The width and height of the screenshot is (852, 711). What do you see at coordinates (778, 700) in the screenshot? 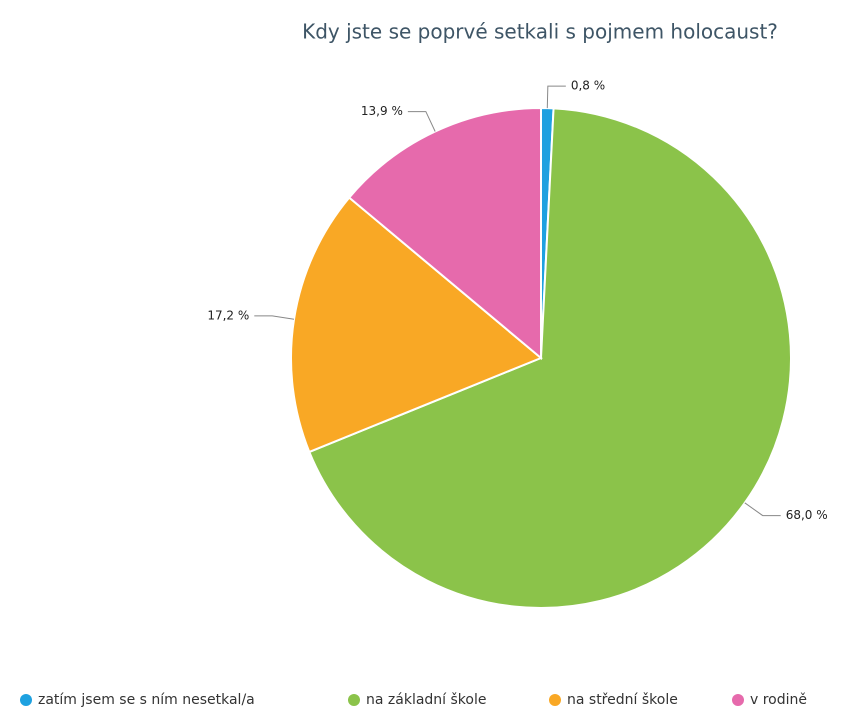
I see `legend-label: v rodině` at bounding box center [778, 700].